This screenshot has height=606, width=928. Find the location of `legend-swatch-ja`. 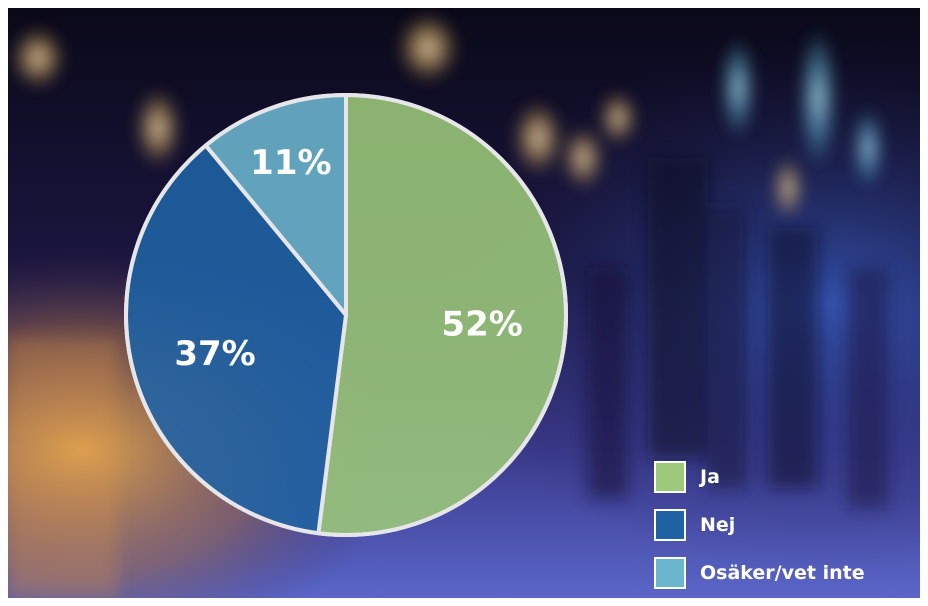

legend-swatch-ja is located at coordinates (670, 477).